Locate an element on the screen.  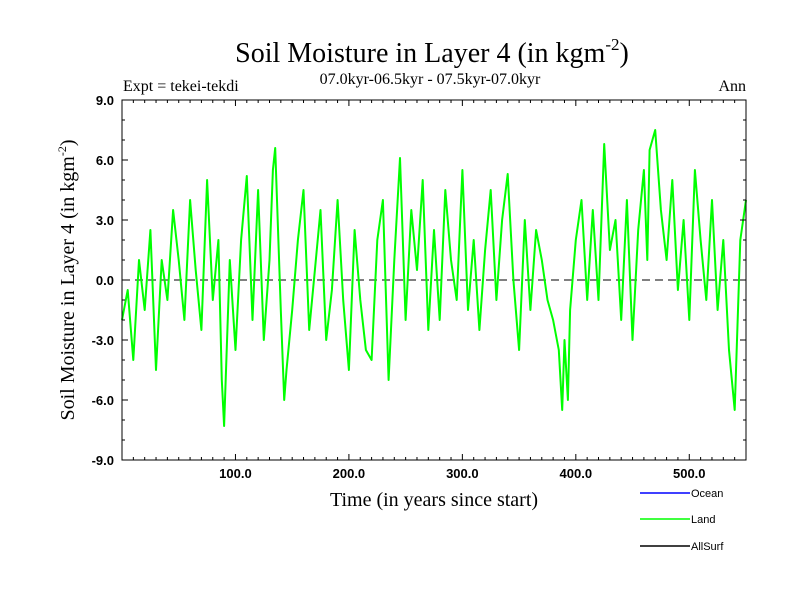
chart-title: Soil Moisture in Layer 4 (in kgm-2) is located at coordinates (432, 52).